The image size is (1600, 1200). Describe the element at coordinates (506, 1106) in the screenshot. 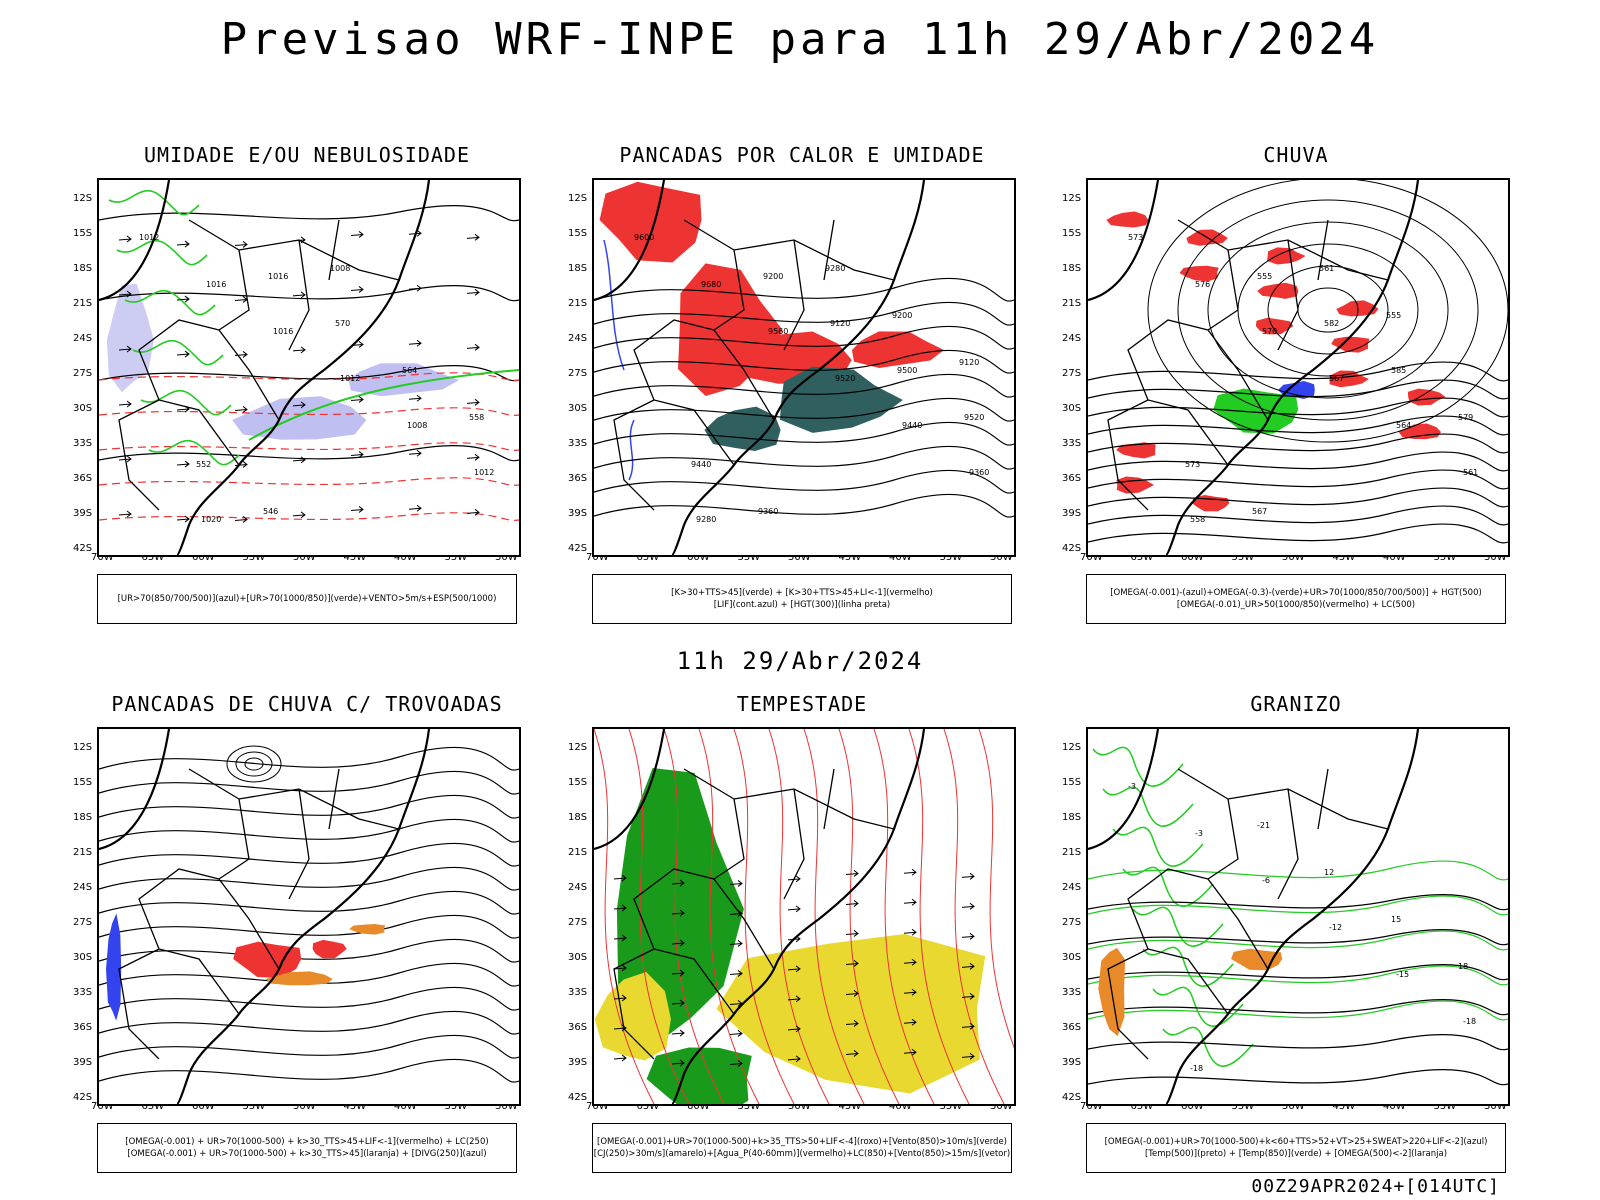

I see `lon-tick-label: 30W` at that location.